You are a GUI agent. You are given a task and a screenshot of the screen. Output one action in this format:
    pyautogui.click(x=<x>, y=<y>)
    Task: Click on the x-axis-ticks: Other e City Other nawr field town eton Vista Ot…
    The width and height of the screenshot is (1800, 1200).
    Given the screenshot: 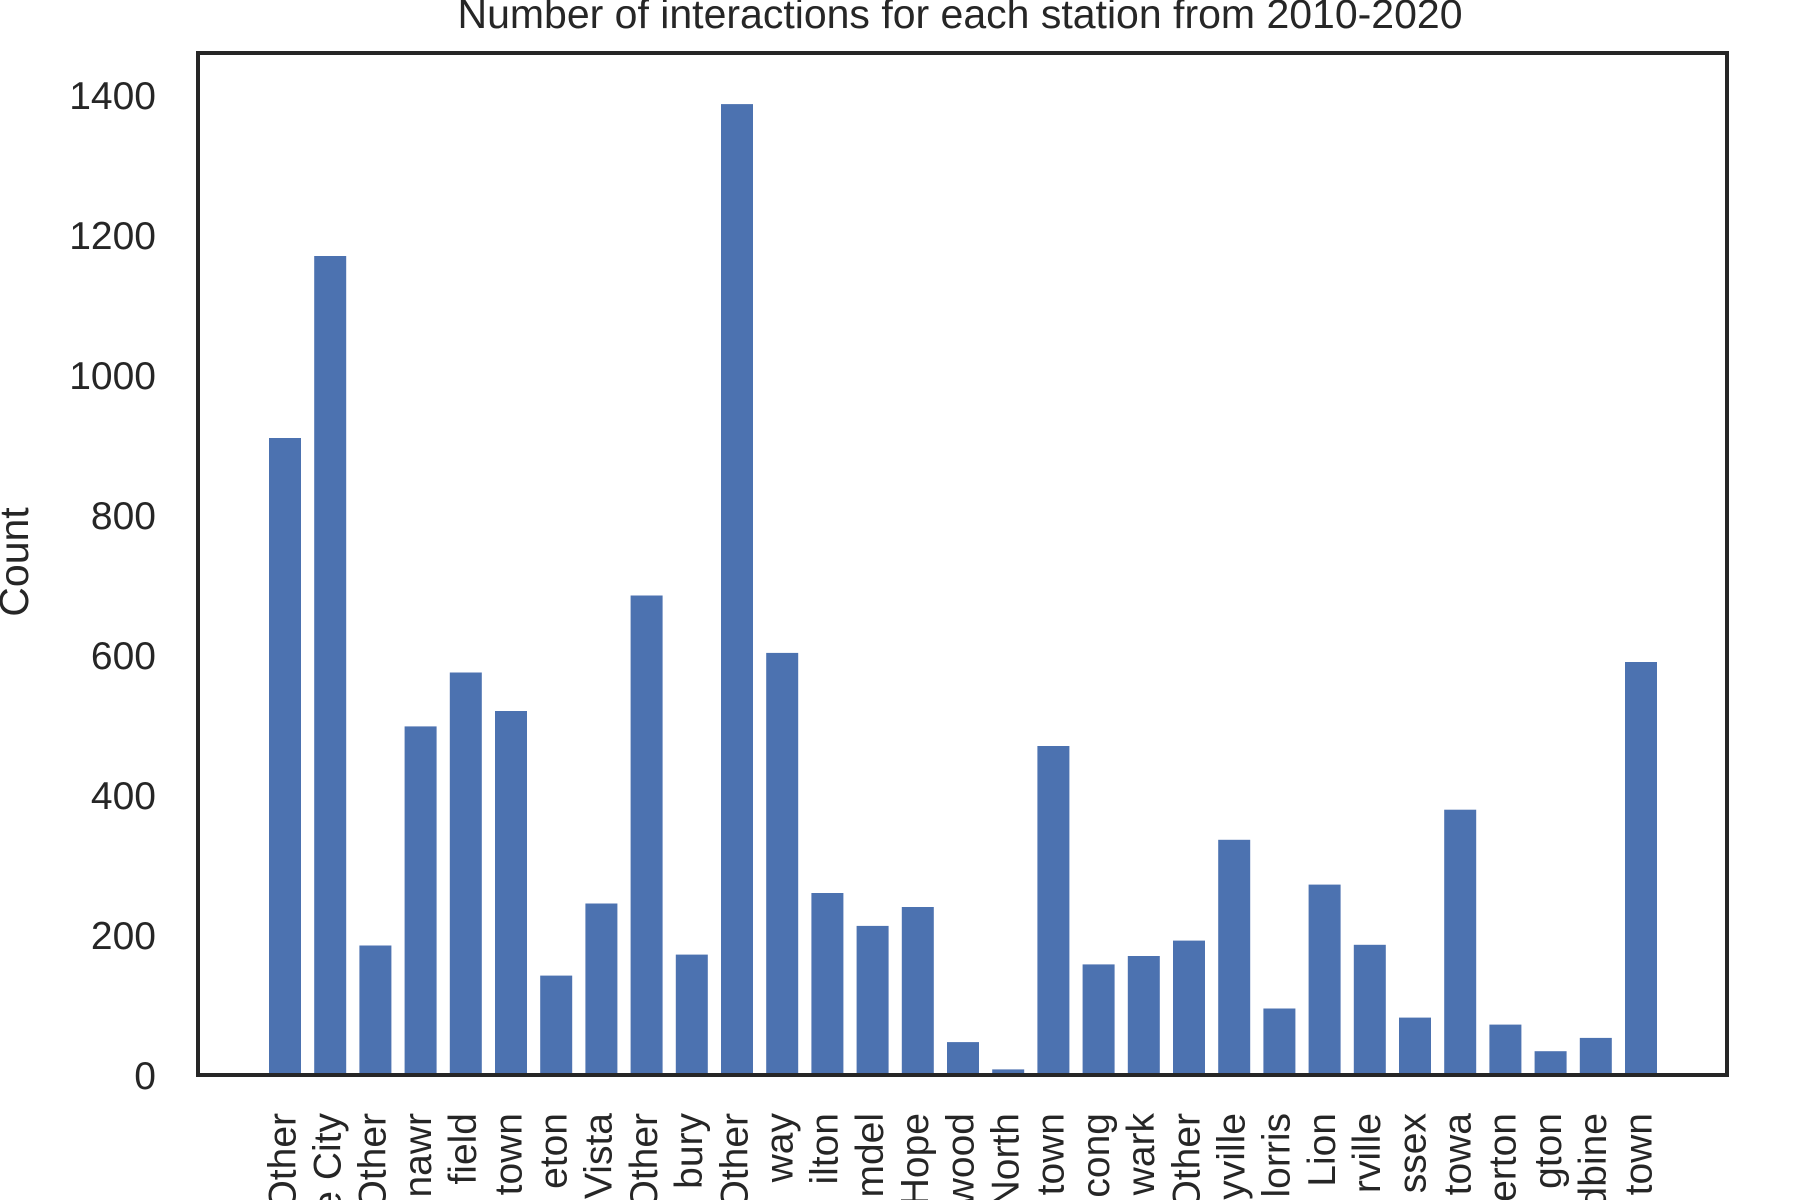 What is the action you would take?
    pyautogui.click(x=960, y=1156)
    